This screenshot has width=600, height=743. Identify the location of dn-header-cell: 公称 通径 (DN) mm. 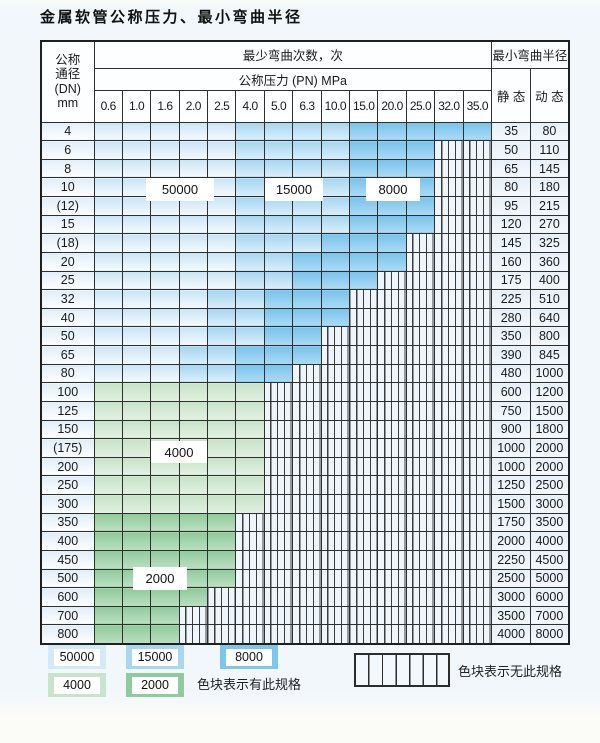
(67, 81).